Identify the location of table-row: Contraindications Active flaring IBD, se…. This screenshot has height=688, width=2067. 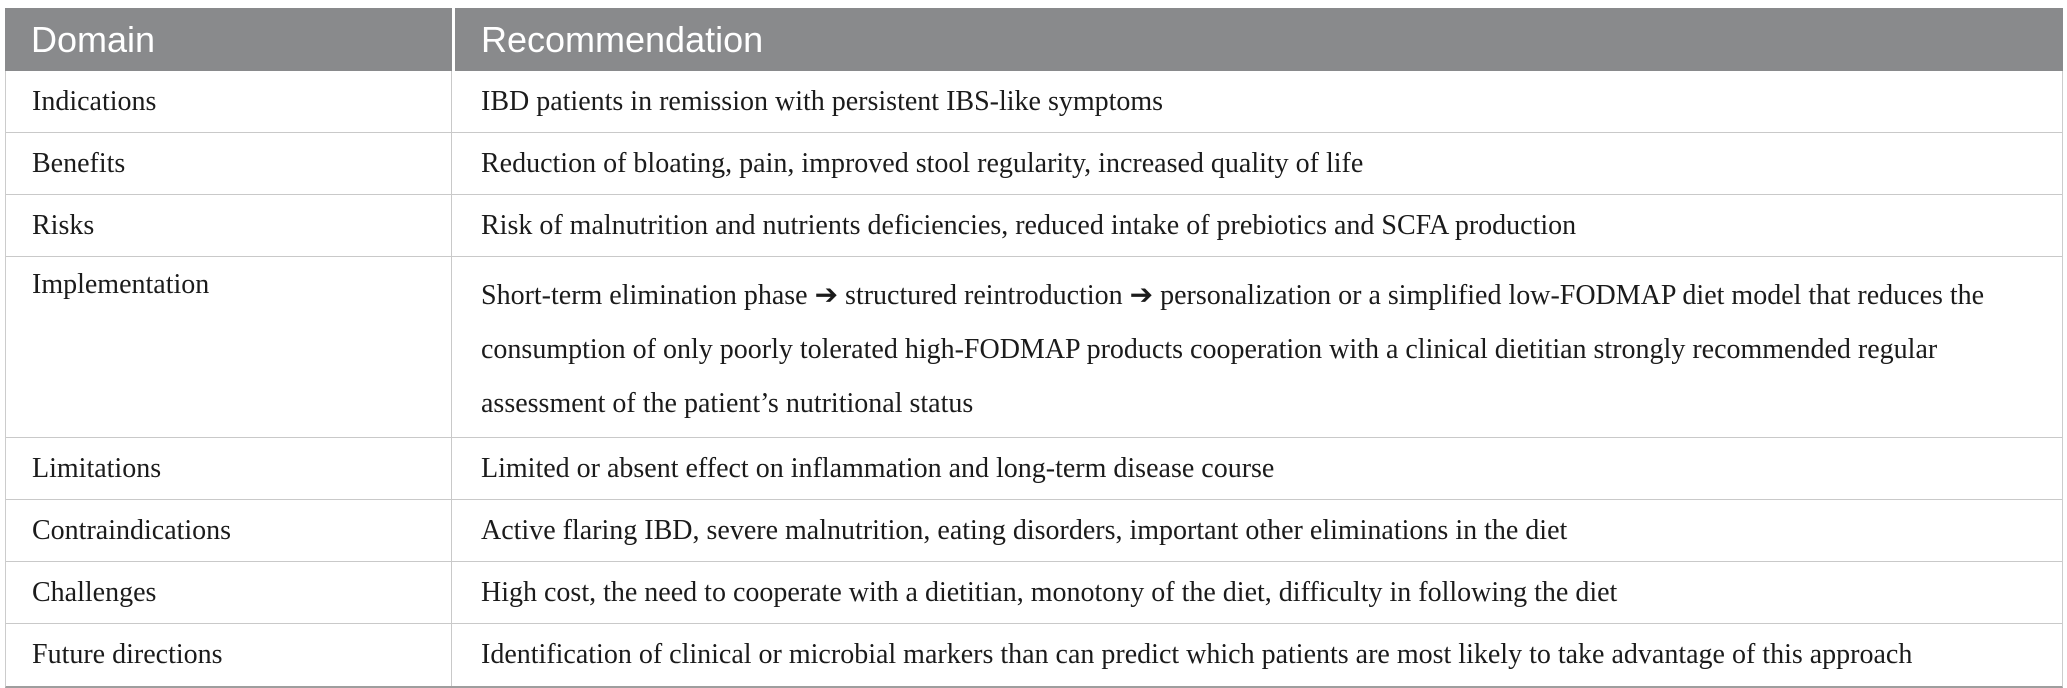
(1034, 531).